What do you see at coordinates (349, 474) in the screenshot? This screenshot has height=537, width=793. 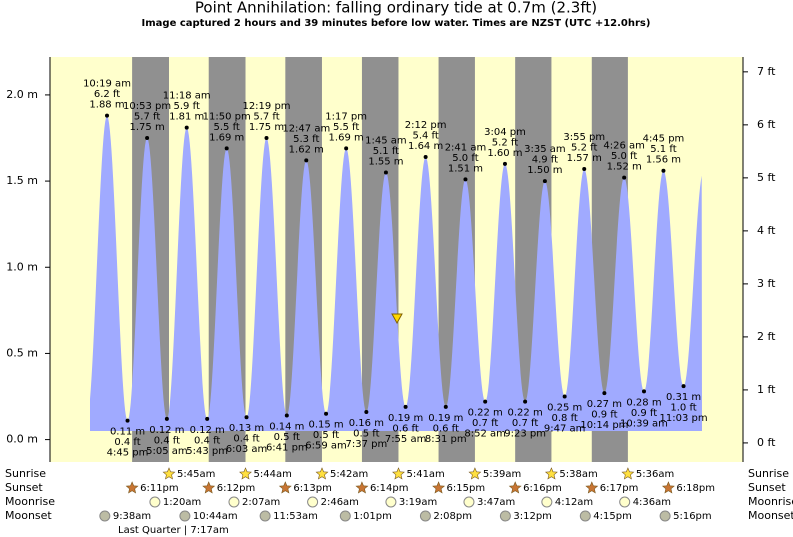 I see `sunrise-time: 5:42am` at bounding box center [349, 474].